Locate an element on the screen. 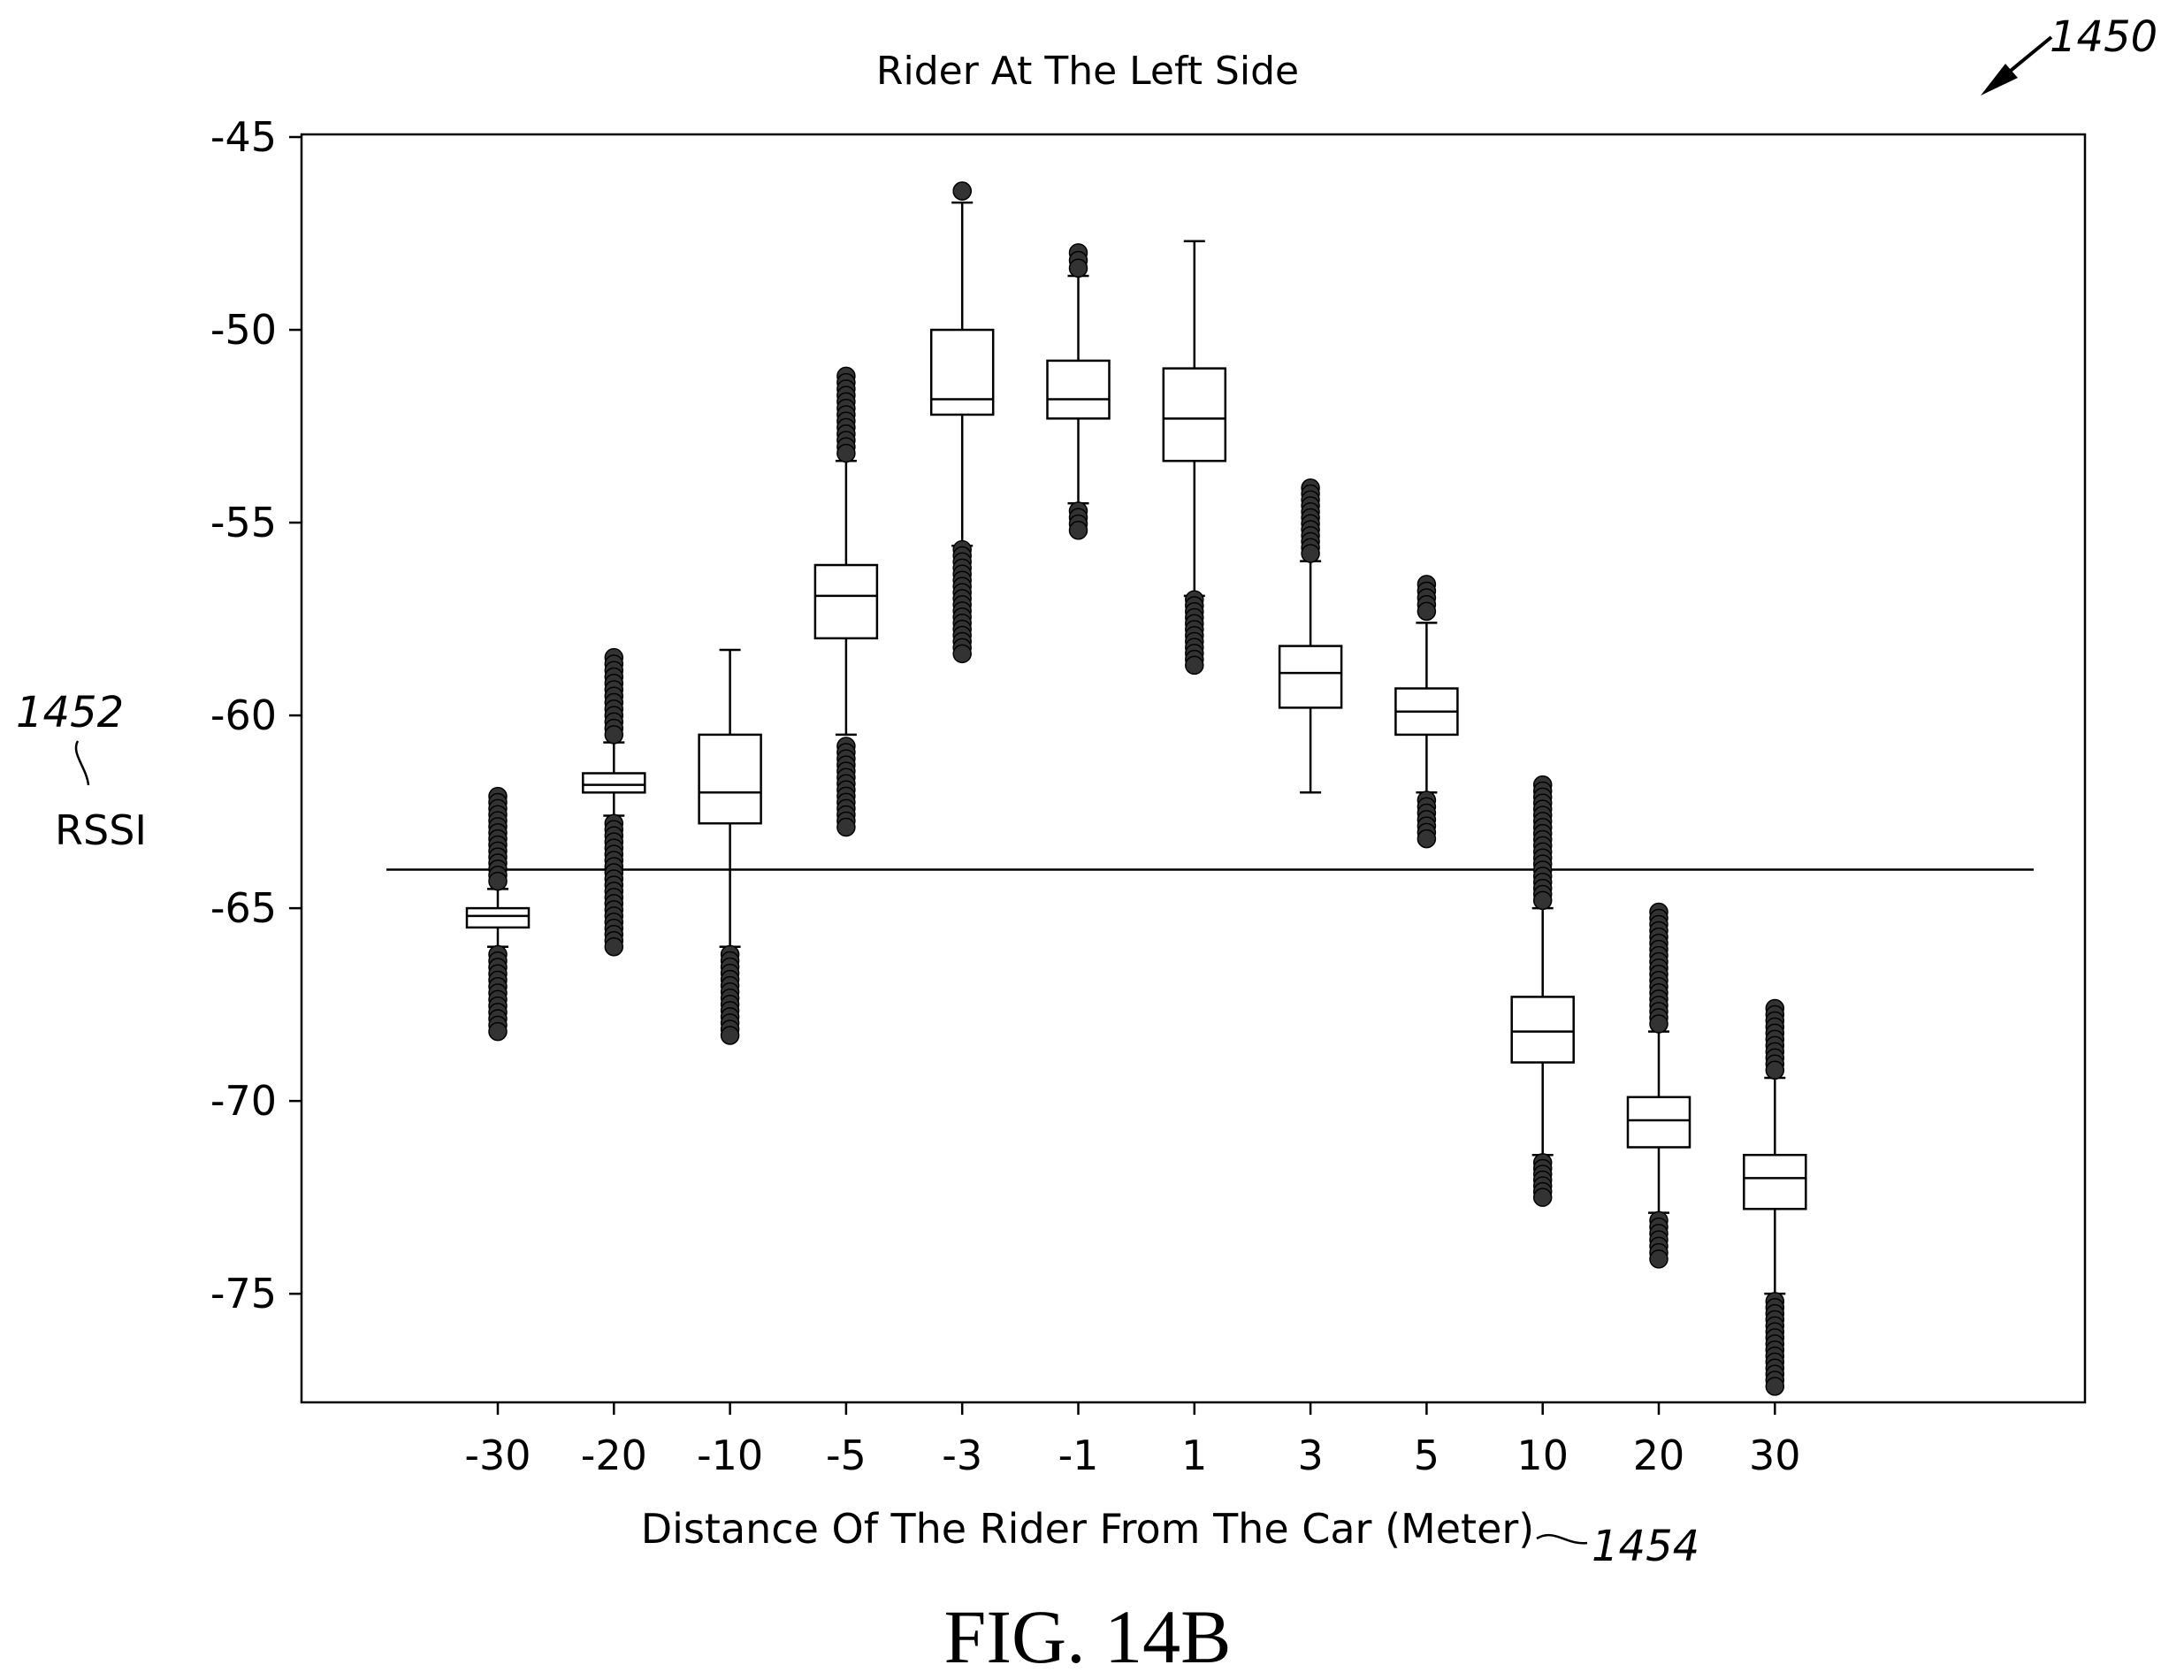  x-tick-label: 10 is located at coordinates (1542, 1455).